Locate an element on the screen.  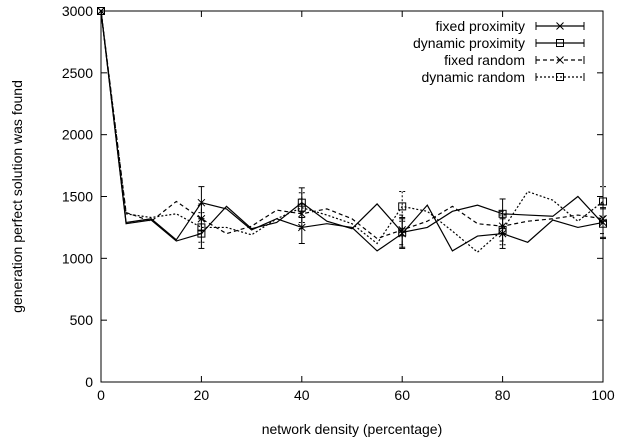
x-axis-label: network density (percentage) is located at coordinates (352, 429).